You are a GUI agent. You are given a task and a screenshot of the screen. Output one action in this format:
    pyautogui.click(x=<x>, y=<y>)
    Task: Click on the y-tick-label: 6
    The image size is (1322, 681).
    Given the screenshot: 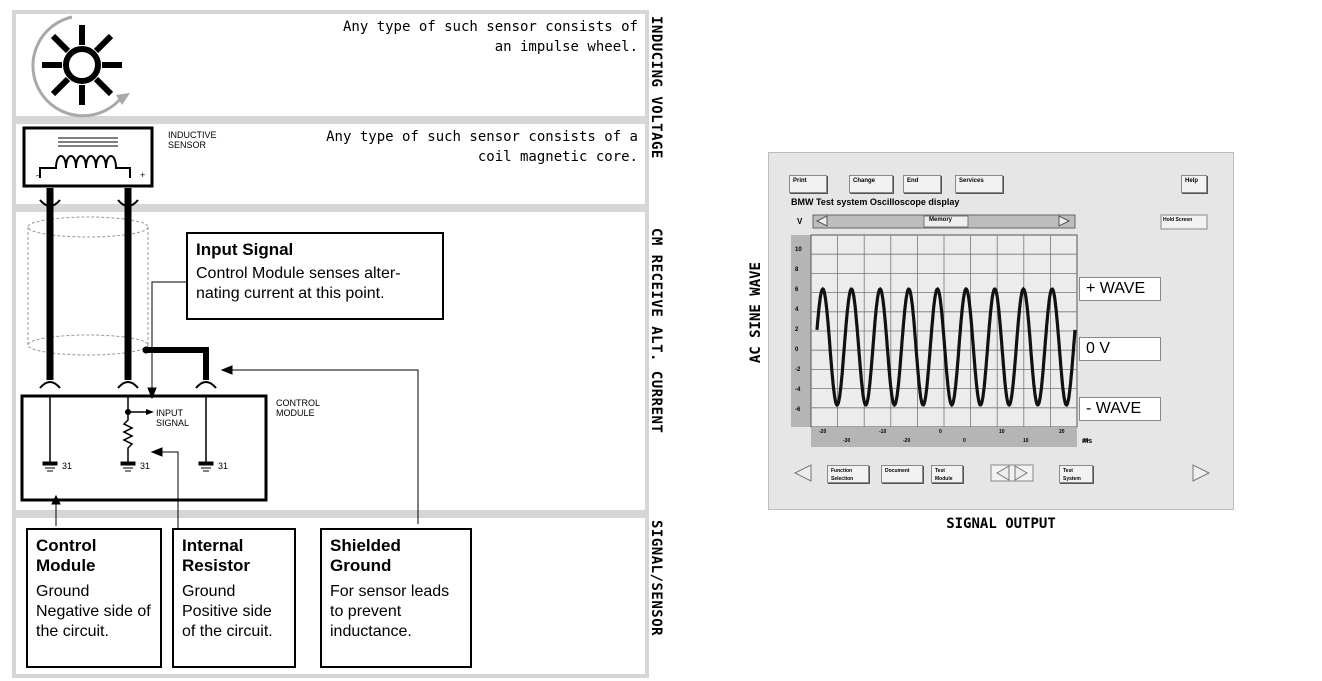 What is the action you would take?
    pyautogui.click(x=797, y=290)
    